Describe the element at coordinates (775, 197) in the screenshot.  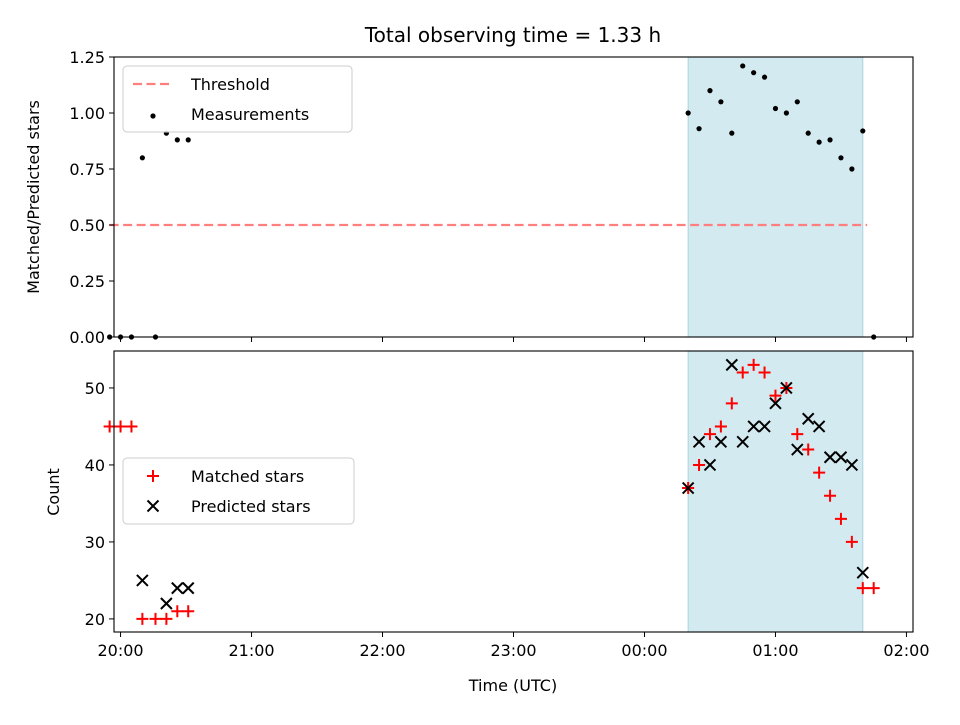
I see `shaded-interval` at that location.